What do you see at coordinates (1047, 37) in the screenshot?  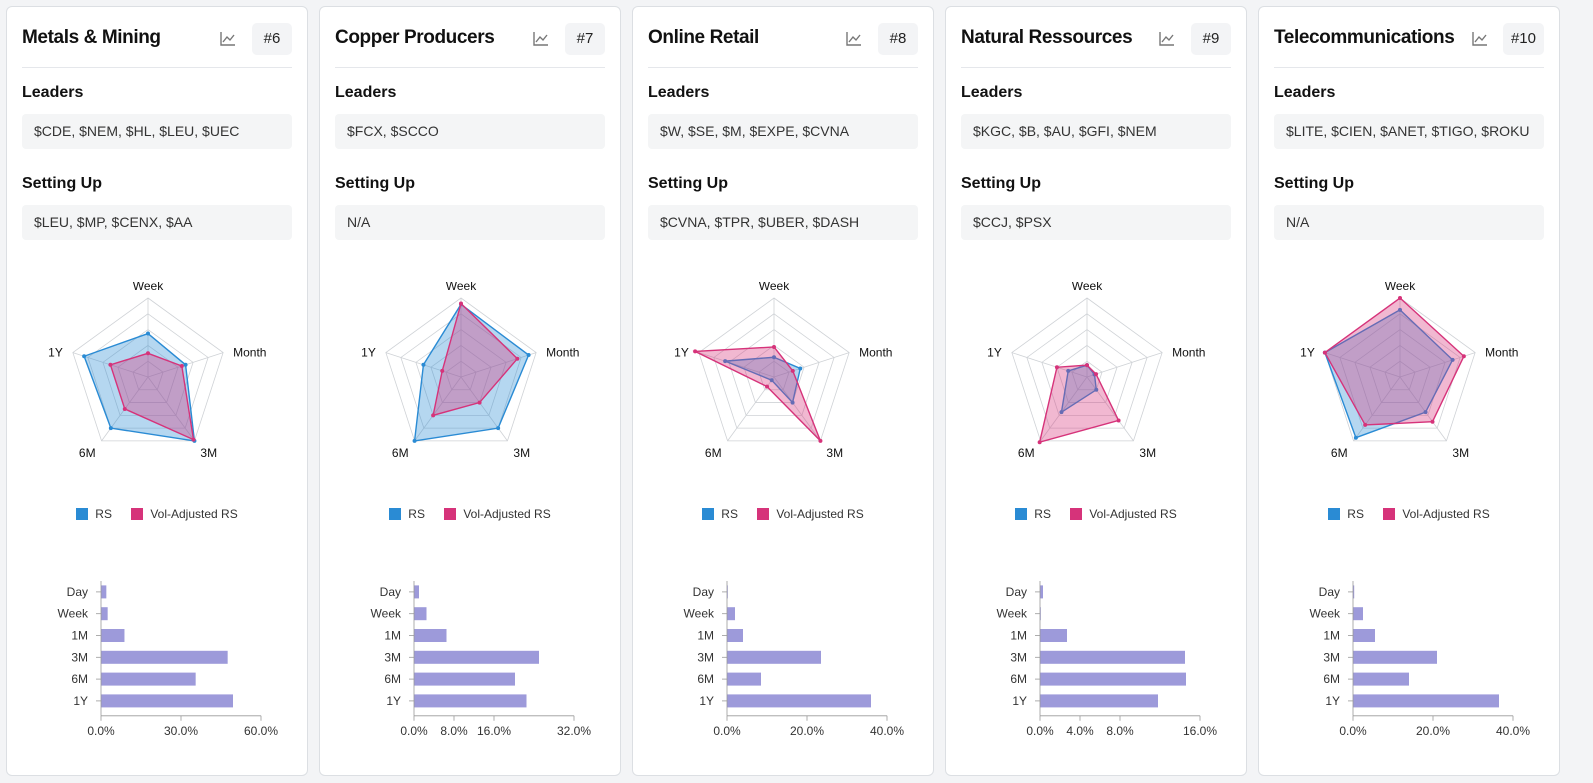 I see `card-title: Natural Ressources` at bounding box center [1047, 37].